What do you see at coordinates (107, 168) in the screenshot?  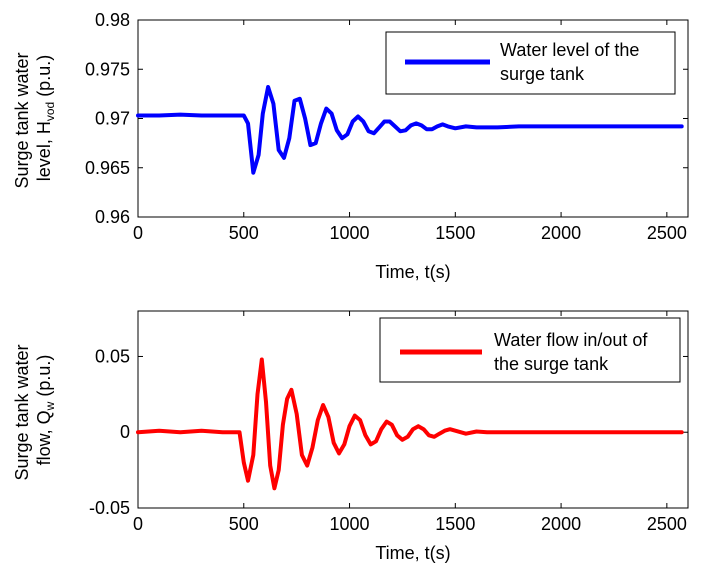 I see `y-tick-label: 0.965` at bounding box center [107, 168].